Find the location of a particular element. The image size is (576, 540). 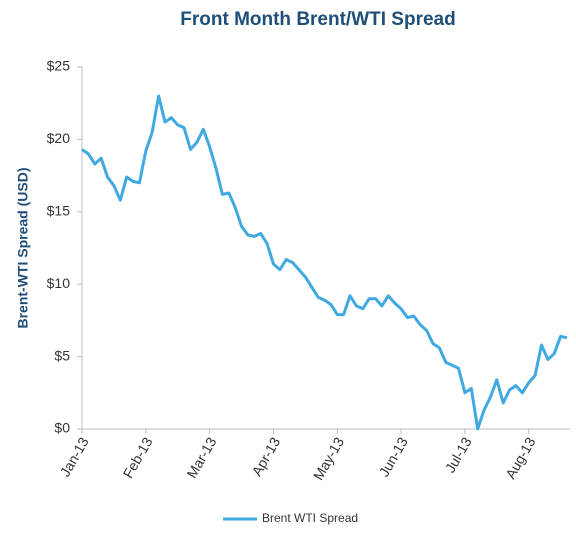

x-tick-label: May-13 is located at coordinates (328, 458).